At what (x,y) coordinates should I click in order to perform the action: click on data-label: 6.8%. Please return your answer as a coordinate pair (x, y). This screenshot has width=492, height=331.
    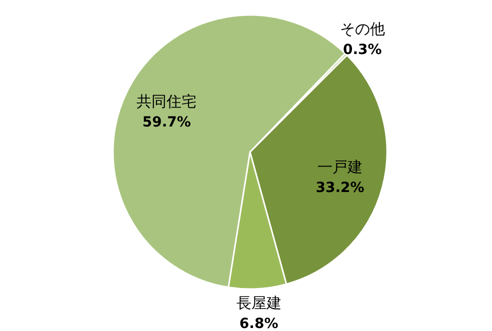
    Looking at the image, I should click on (258, 323).